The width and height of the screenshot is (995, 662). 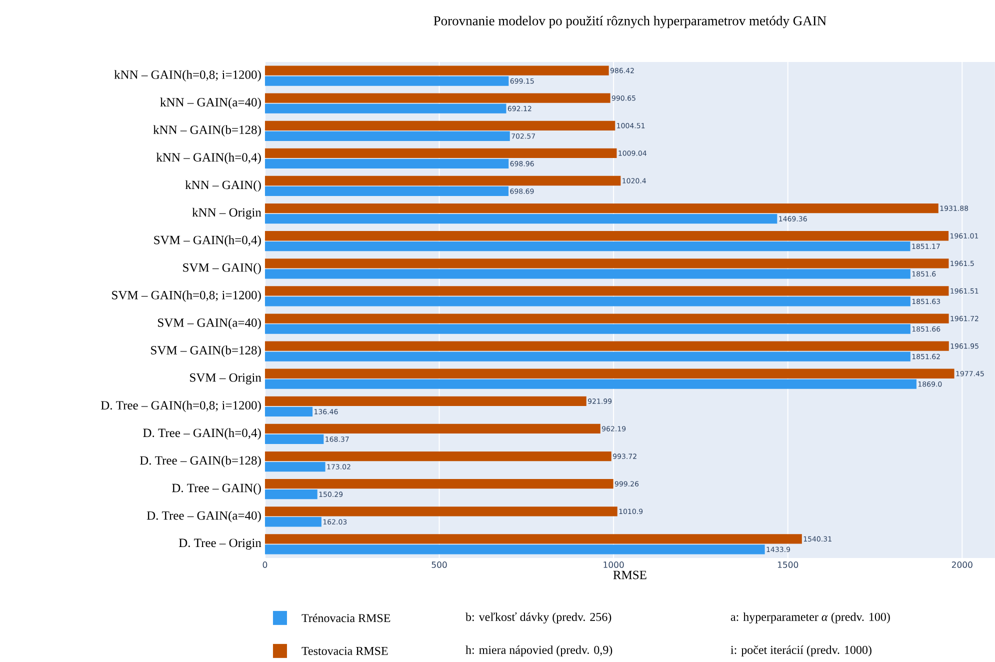 What do you see at coordinates (180, 406) in the screenshot?
I see `y-tick-label: D. Tree – GAIN(h=0,8; i=1200)` at bounding box center [180, 406].